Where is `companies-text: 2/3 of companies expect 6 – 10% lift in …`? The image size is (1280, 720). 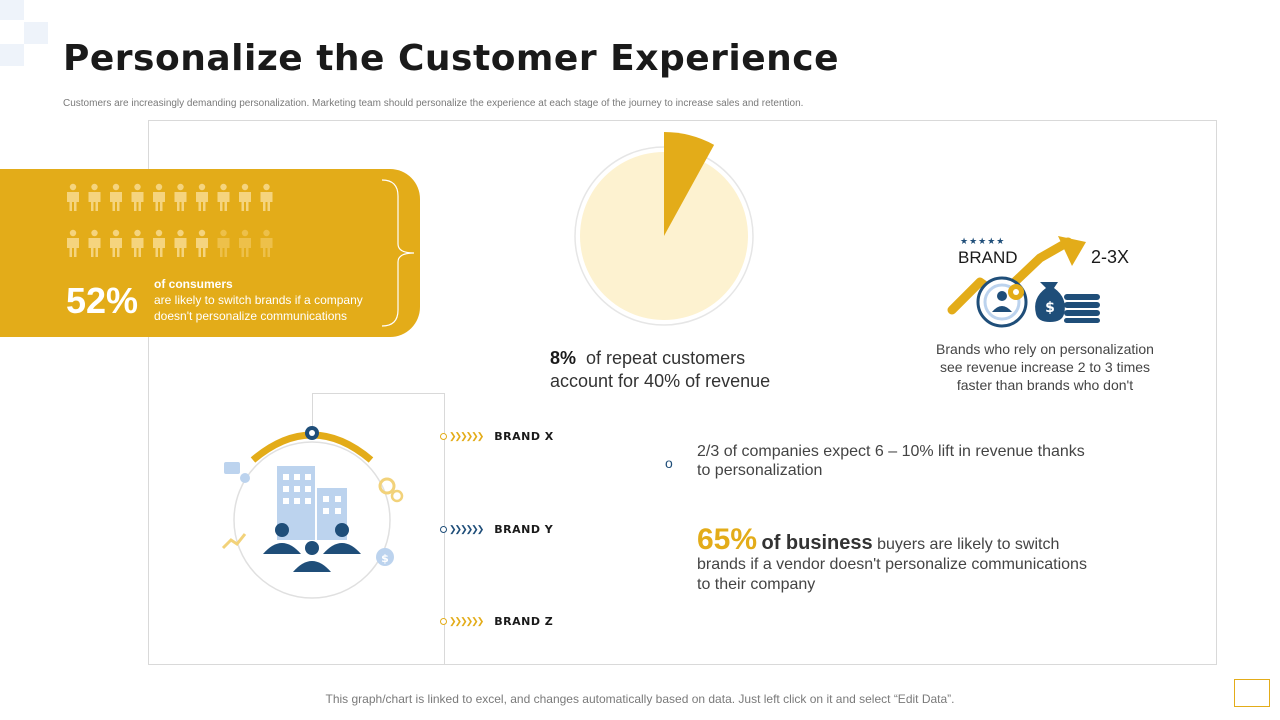 companies-text: 2/3 of companies expect 6 – 10% lift in … is located at coordinates (891, 461).